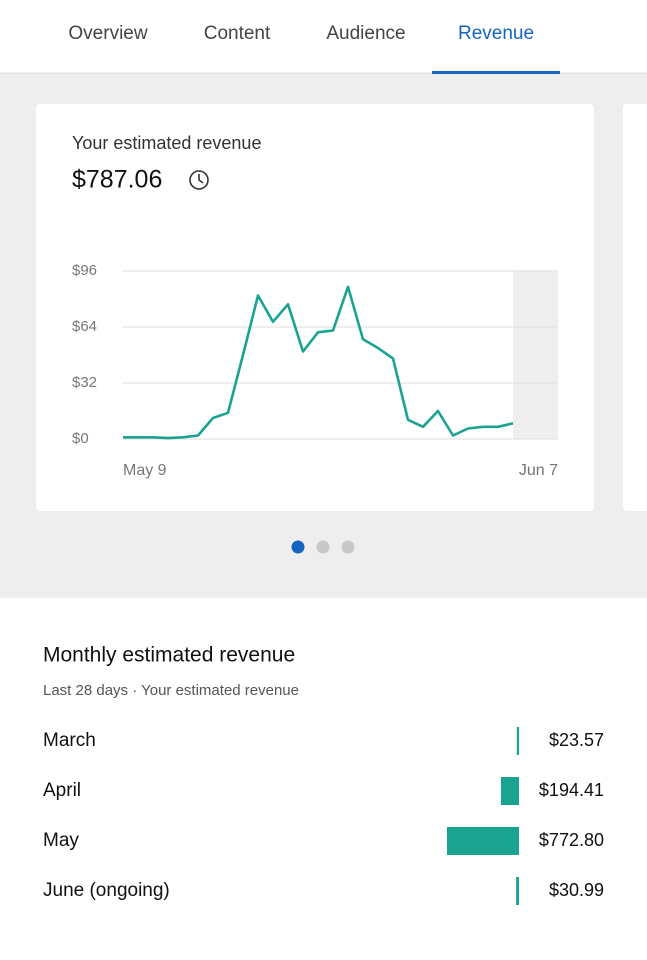 Image resolution: width=647 pixels, height=960 pixels. I want to click on revenue-line, so click(318, 362).